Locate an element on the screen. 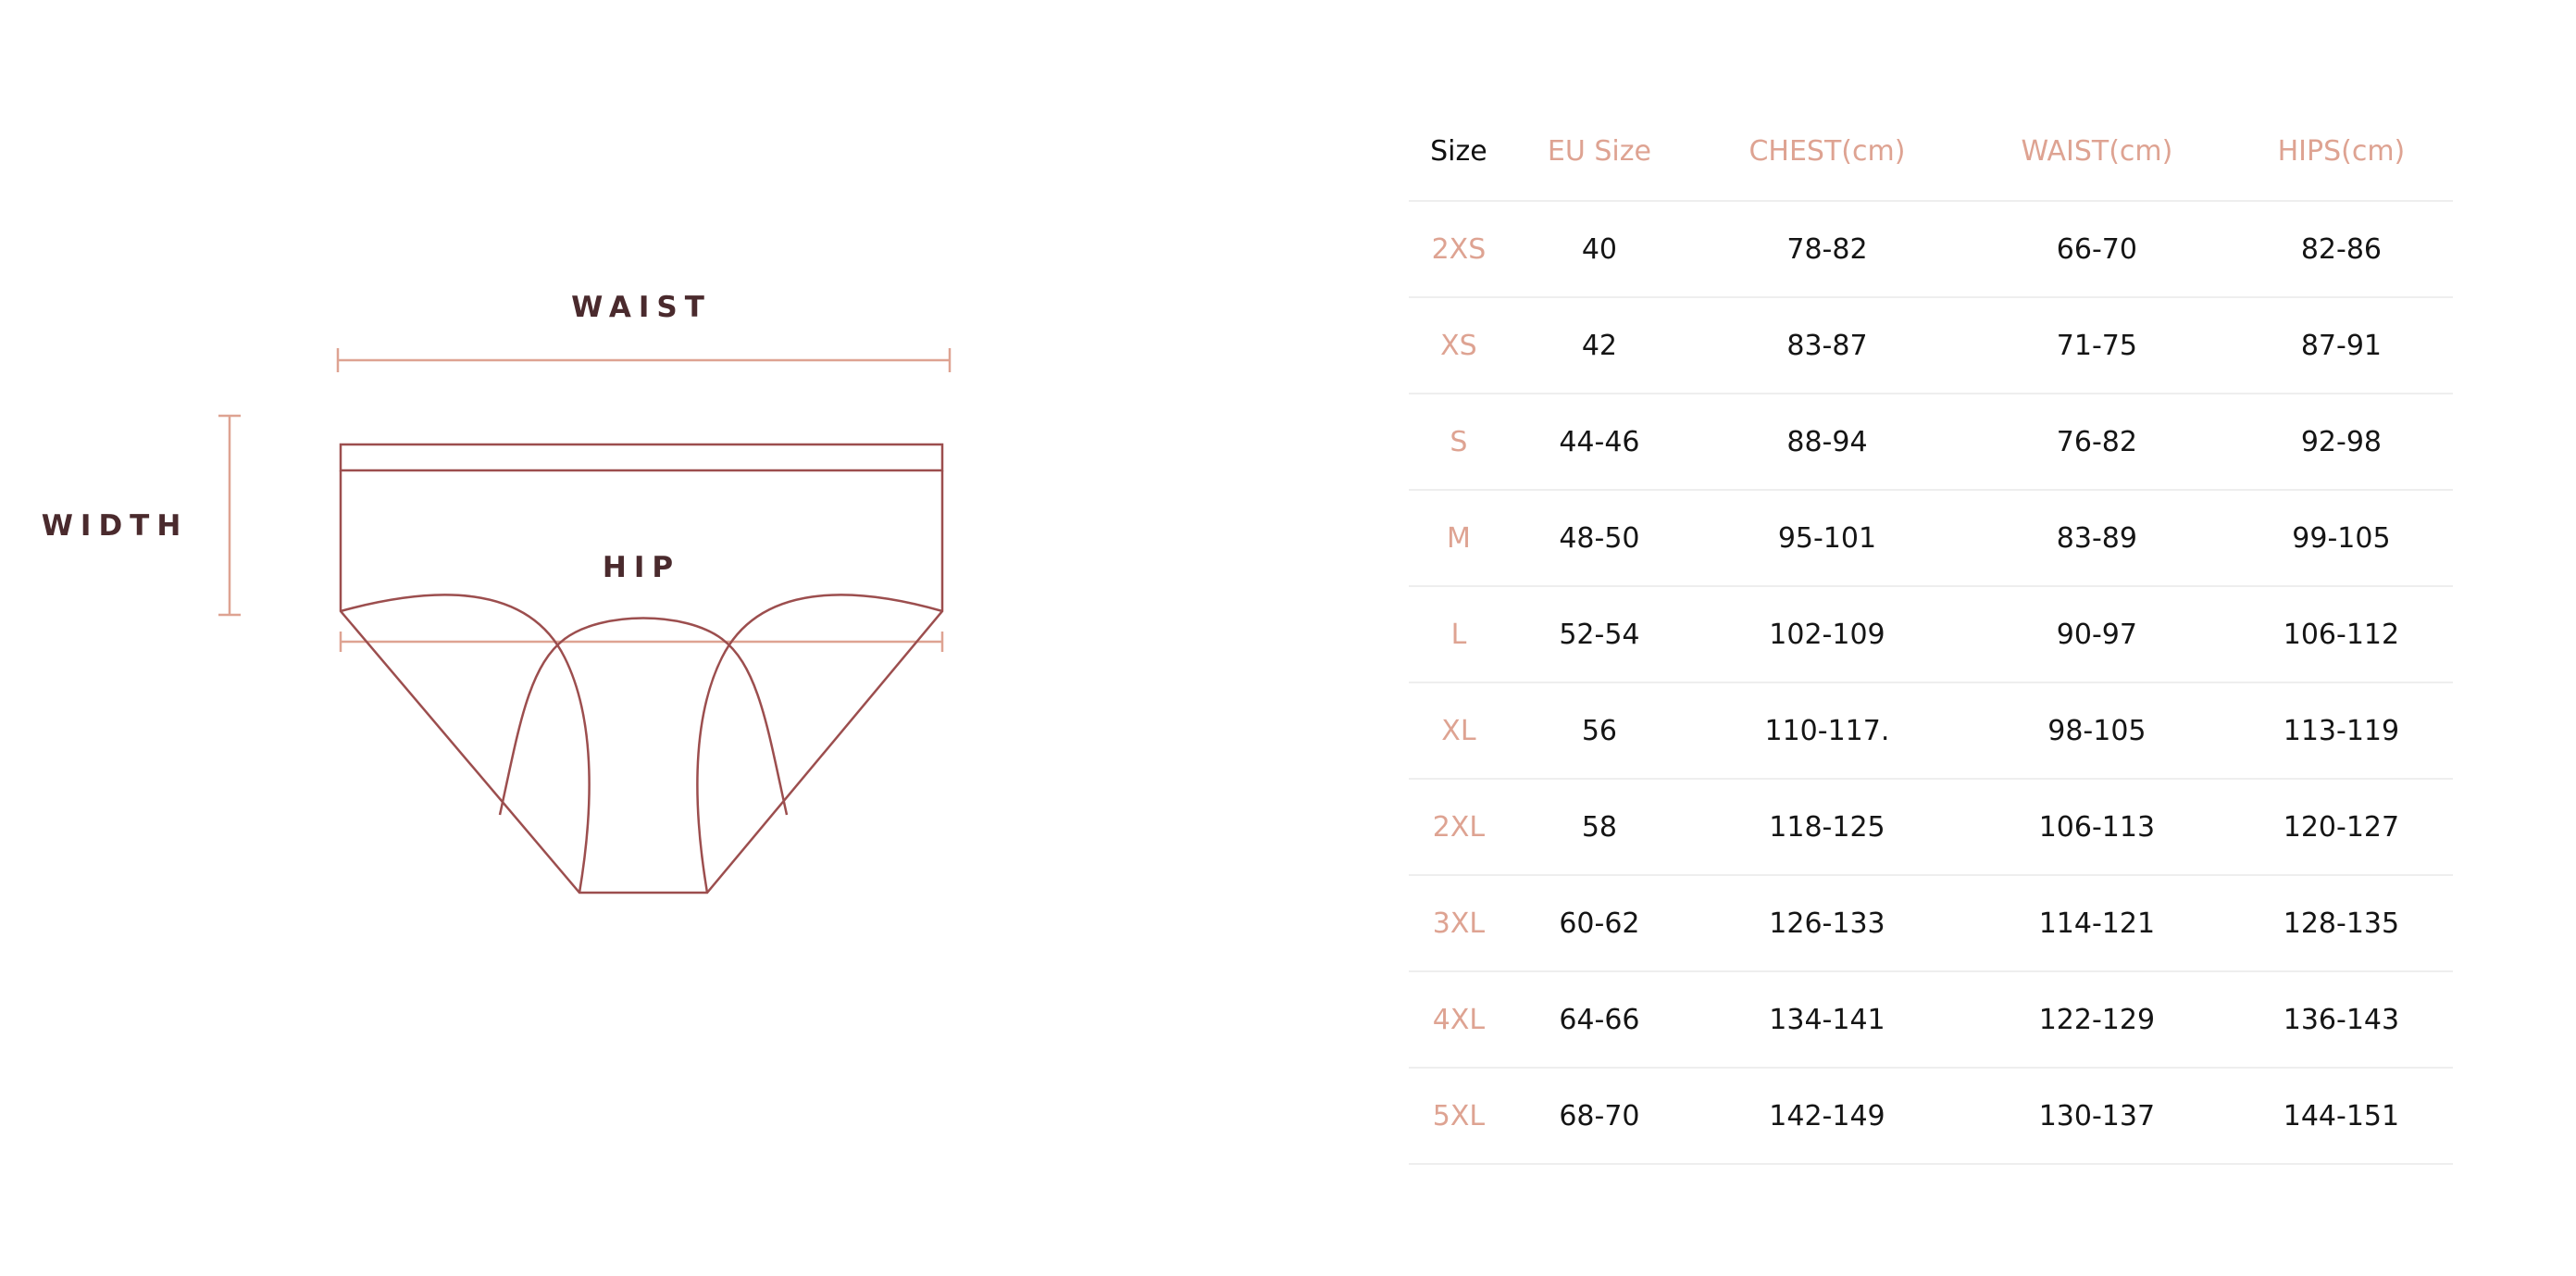  waist-cell: 98-105 is located at coordinates (2096, 730).